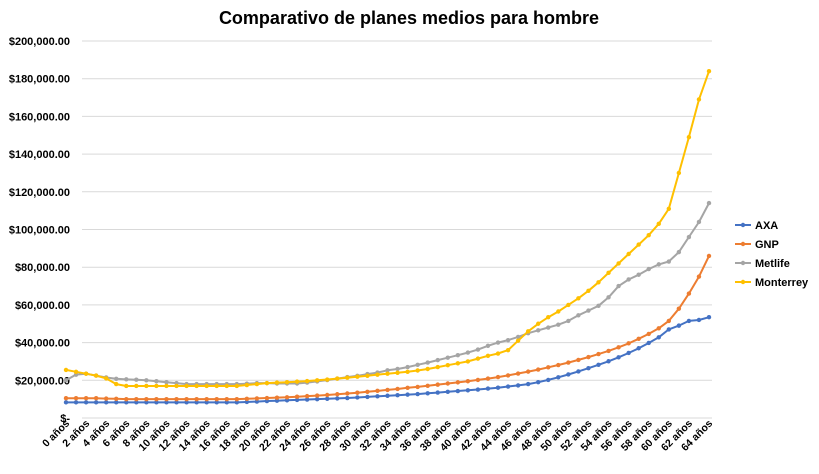  I want to click on legend-label: AXA, so click(766, 226).